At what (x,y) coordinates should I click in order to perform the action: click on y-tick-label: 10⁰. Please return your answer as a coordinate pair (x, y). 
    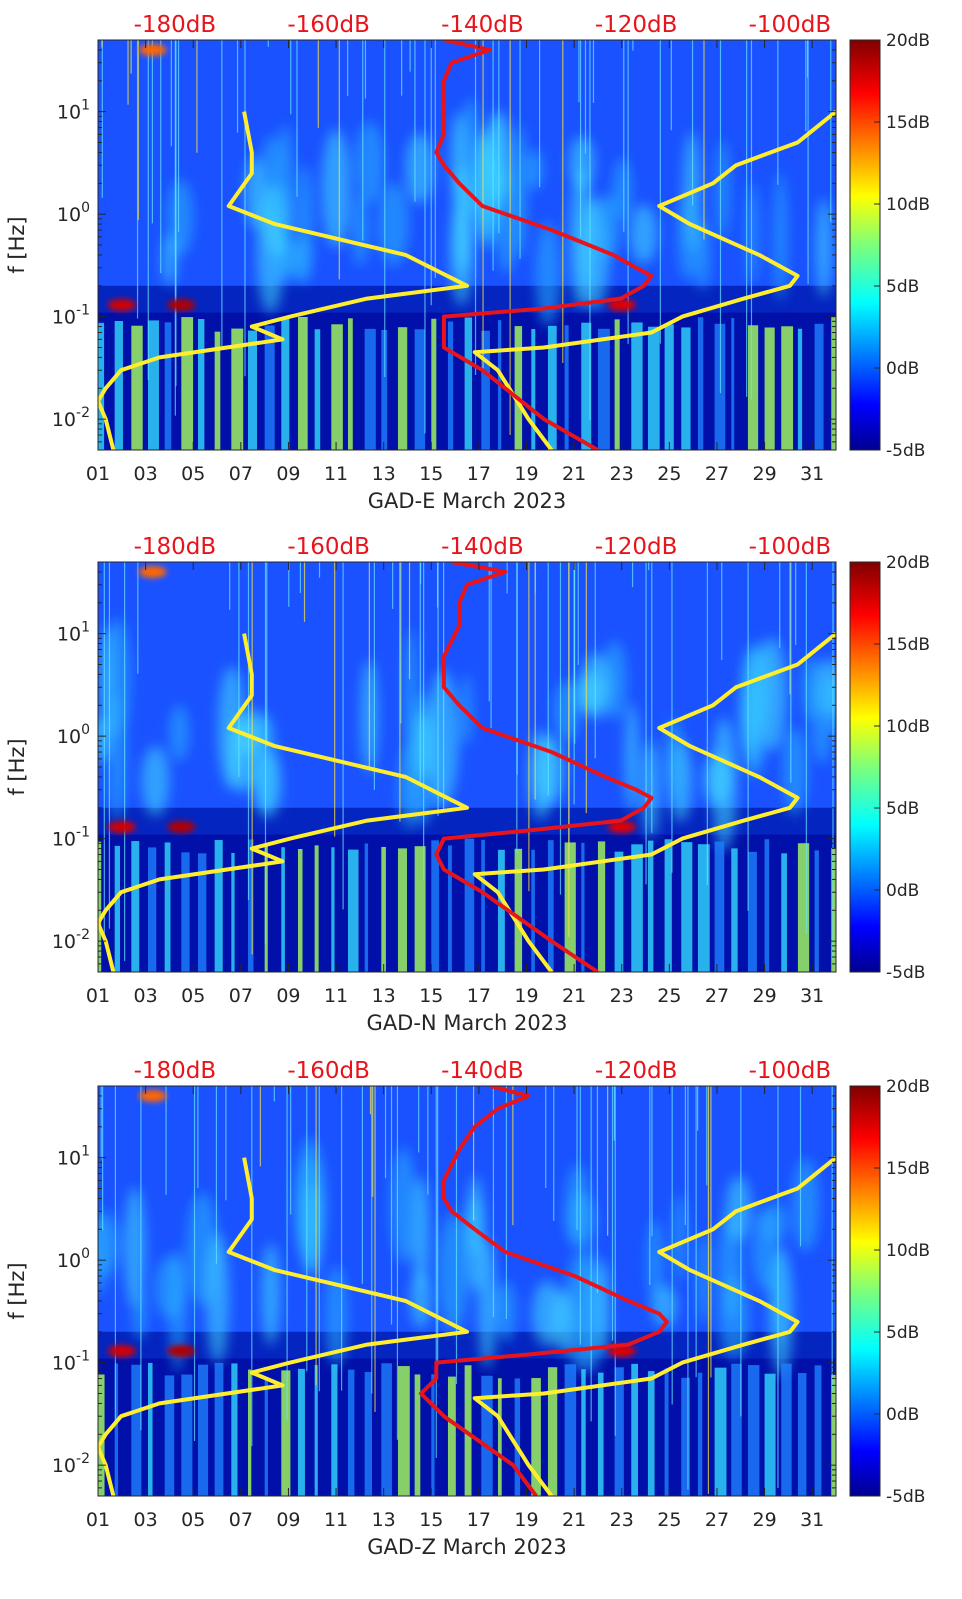
    Looking at the image, I should click on (73, 735).